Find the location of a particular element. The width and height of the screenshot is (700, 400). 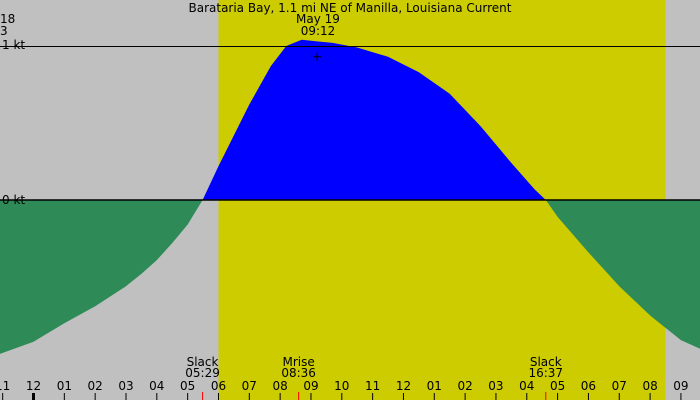

top-left-label-2: 3 is located at coordinates (4, 31).